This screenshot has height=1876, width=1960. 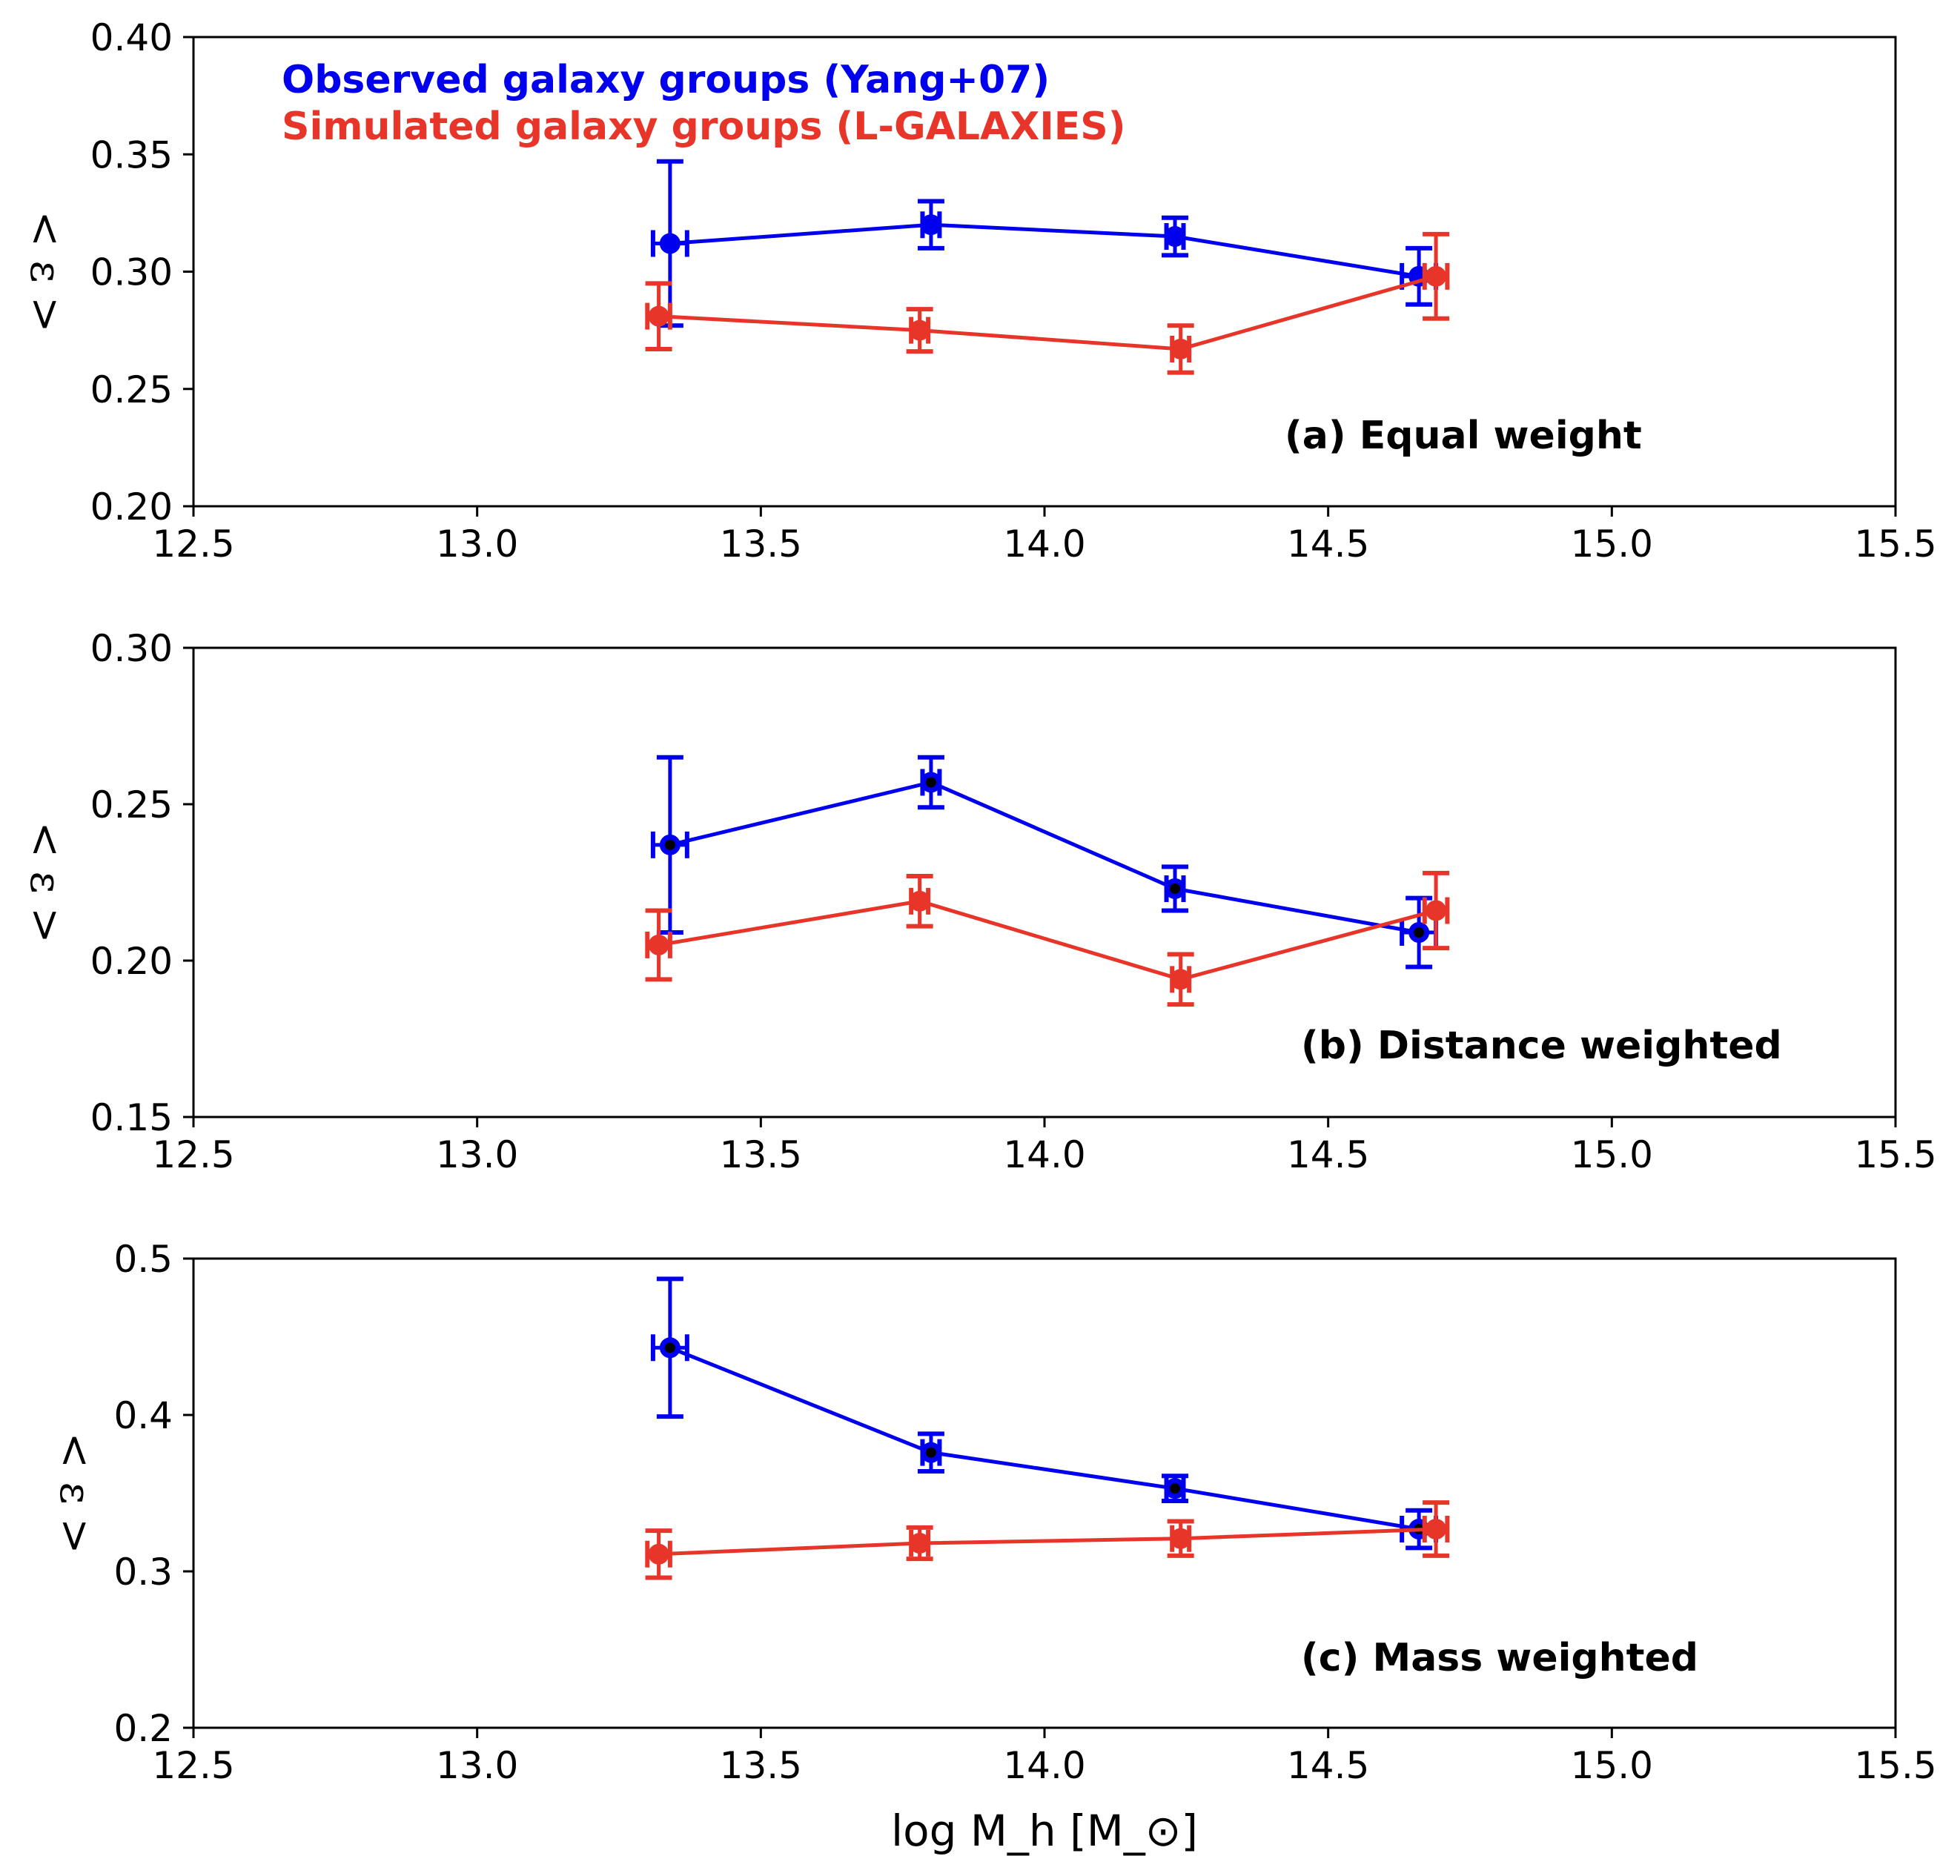 I want to click on panel-title: (b) Distance weighted, so click(x=1542, y=1046).